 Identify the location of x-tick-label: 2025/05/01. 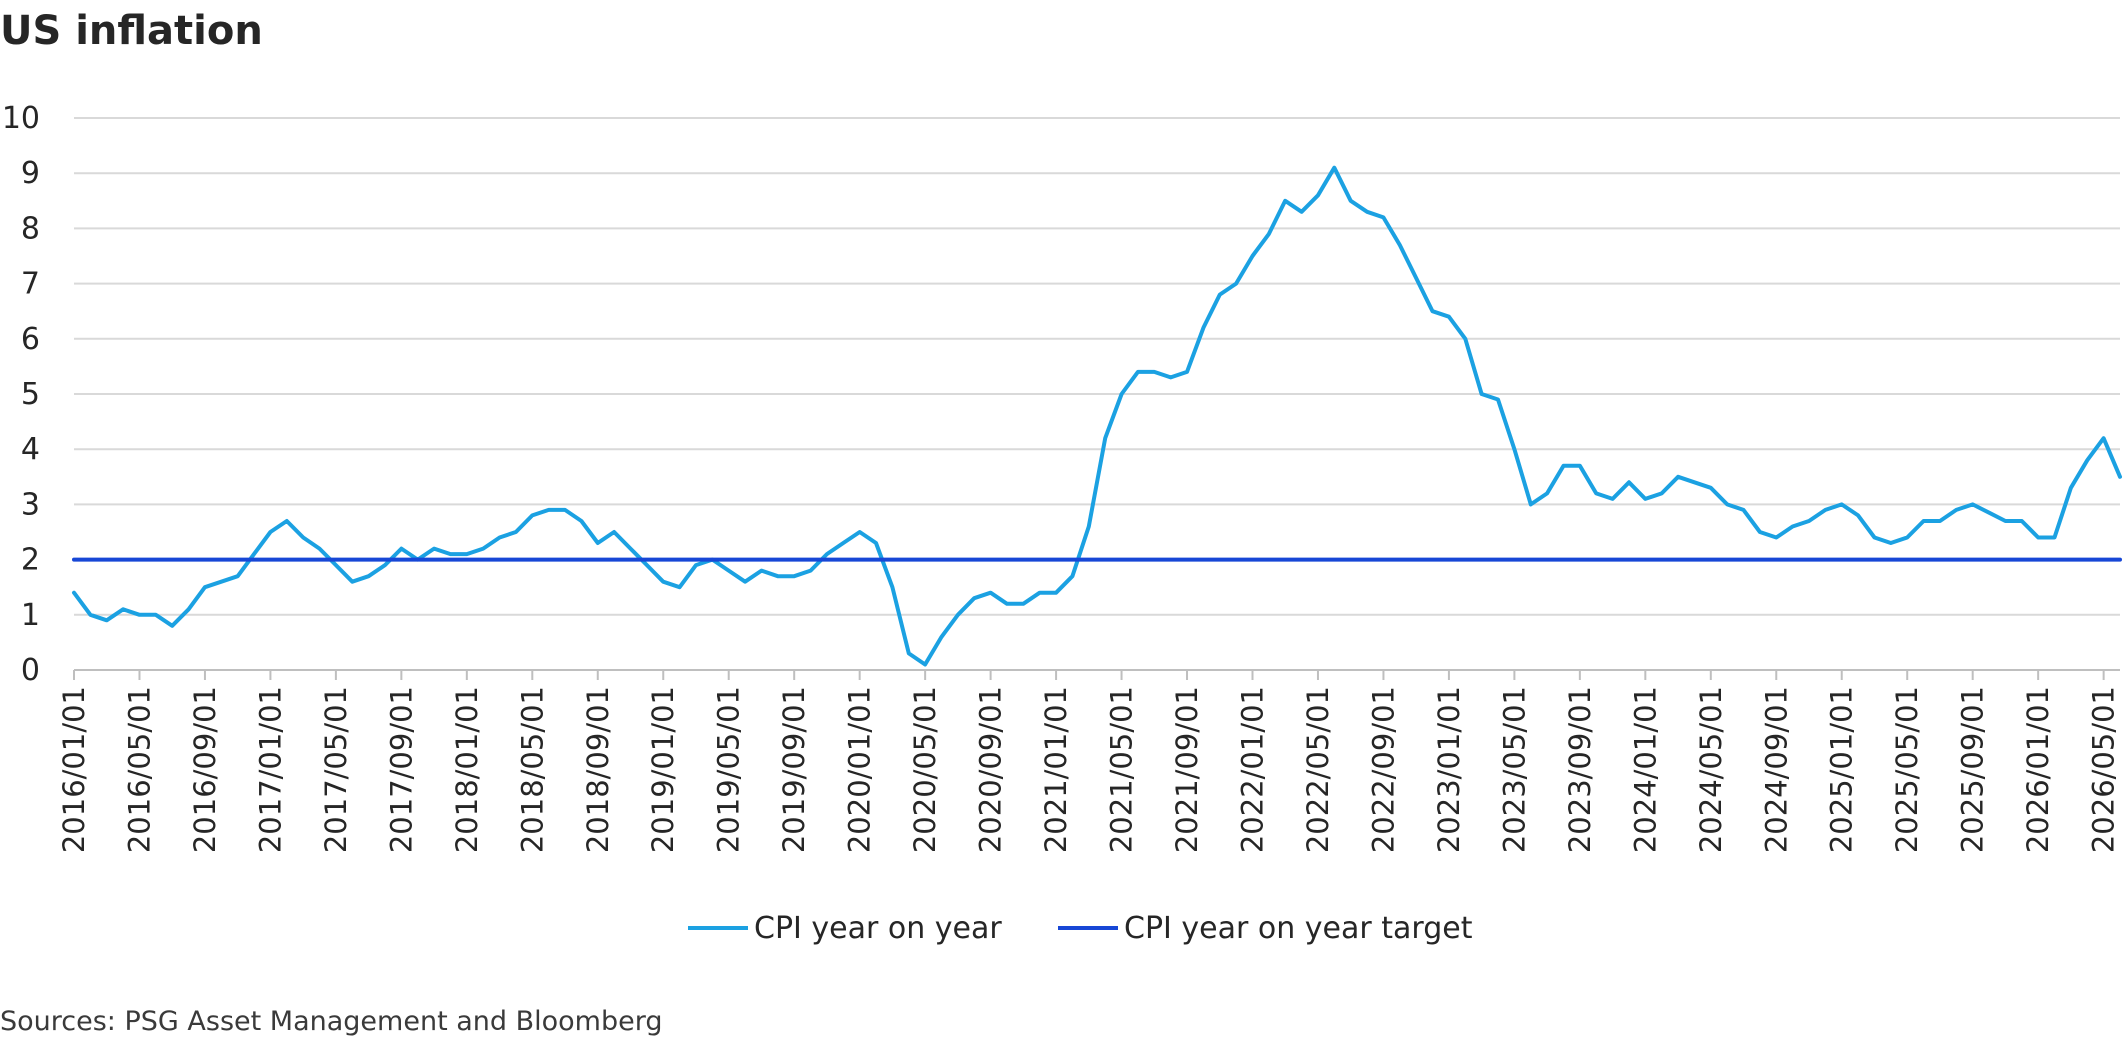
(1907, 769).